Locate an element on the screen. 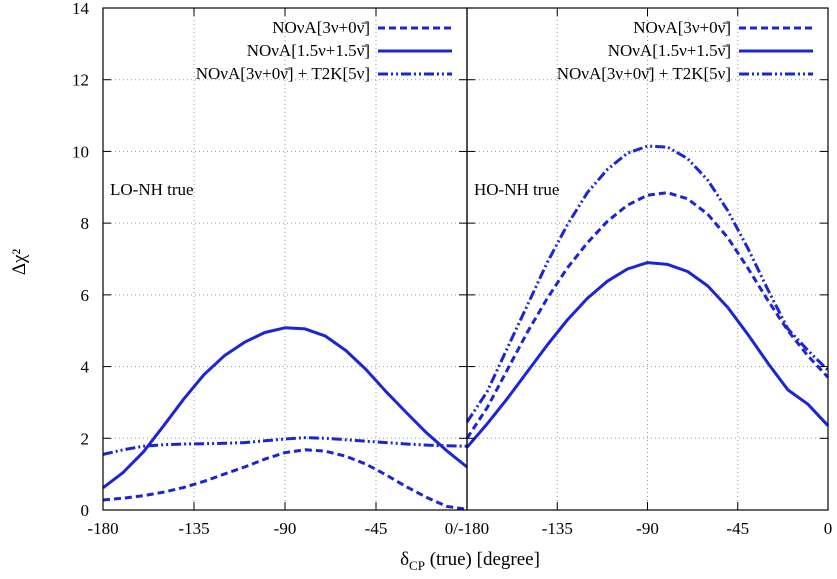 The width and height of the screenshot is (837, 579). y-tick-label: 6 is located at coordinates (85, 295).